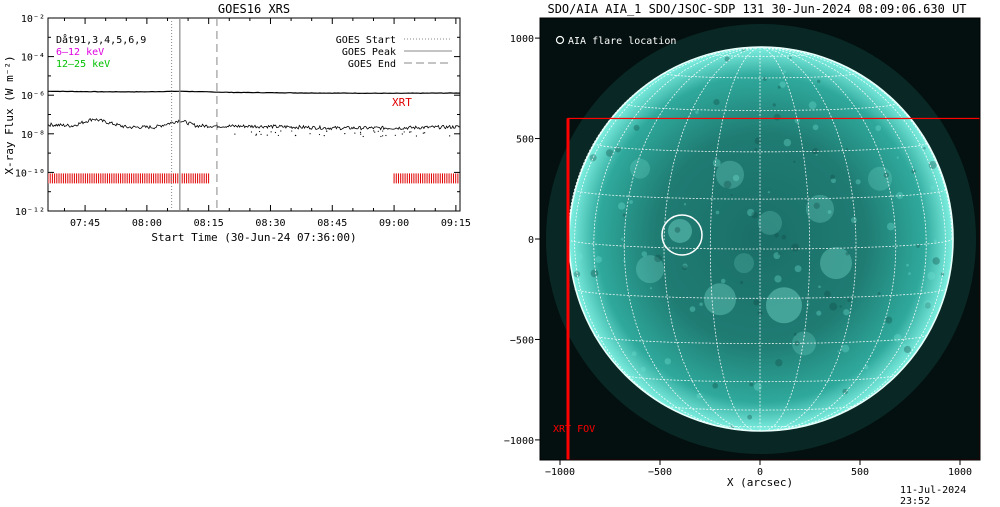  What do you see at coordinates (560, 472) in the screenshot?
I see `aia-x-tick-label: −1000` at bounding box center [560, 472].